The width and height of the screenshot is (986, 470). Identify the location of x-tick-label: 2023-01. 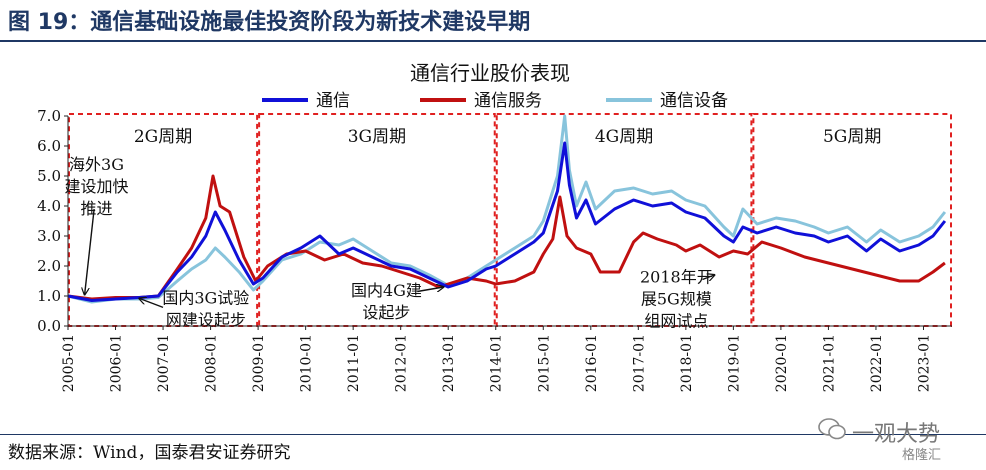
(924, 363).